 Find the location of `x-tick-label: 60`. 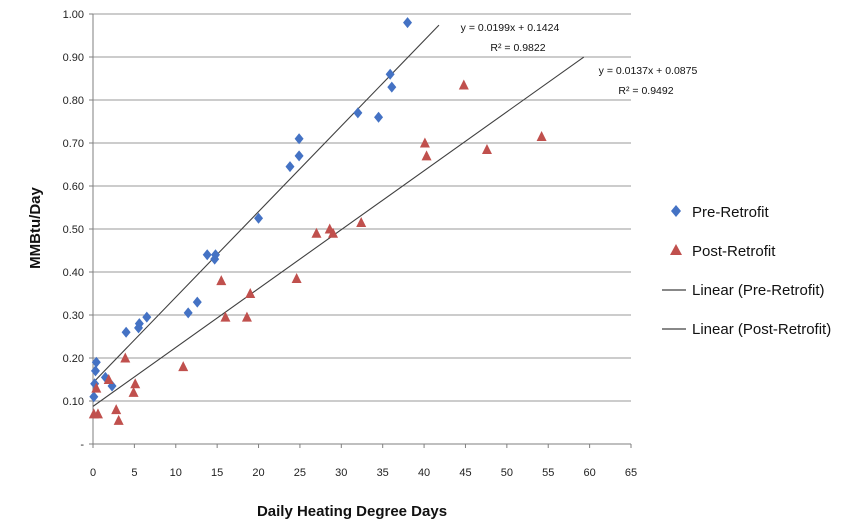

x-tick-label: 60 is located at coordinates (589, 473).